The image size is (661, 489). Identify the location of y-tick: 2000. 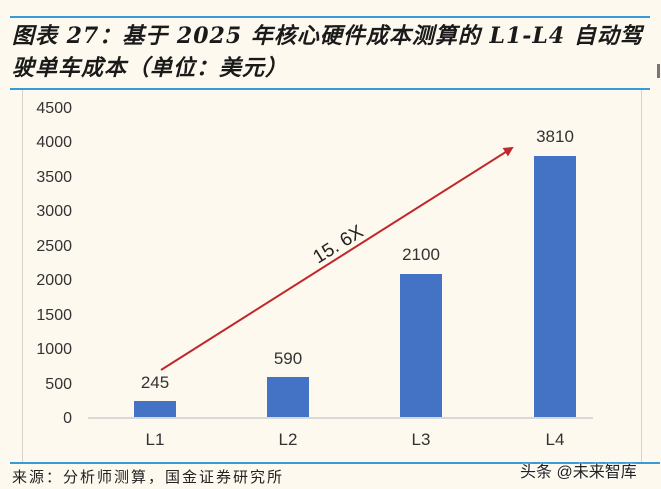
(54, 281).